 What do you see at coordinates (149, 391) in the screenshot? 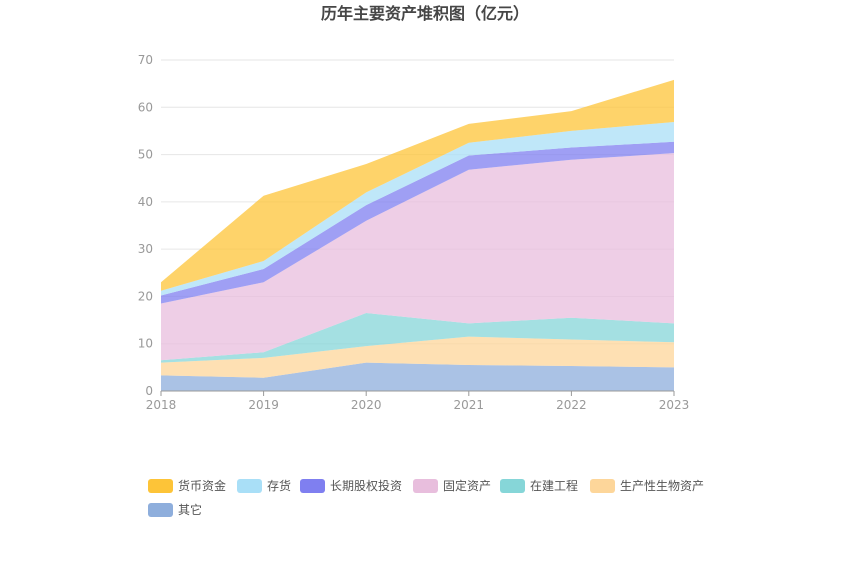
I see `y-tick-label: 0` at bounding box center [149, 391].